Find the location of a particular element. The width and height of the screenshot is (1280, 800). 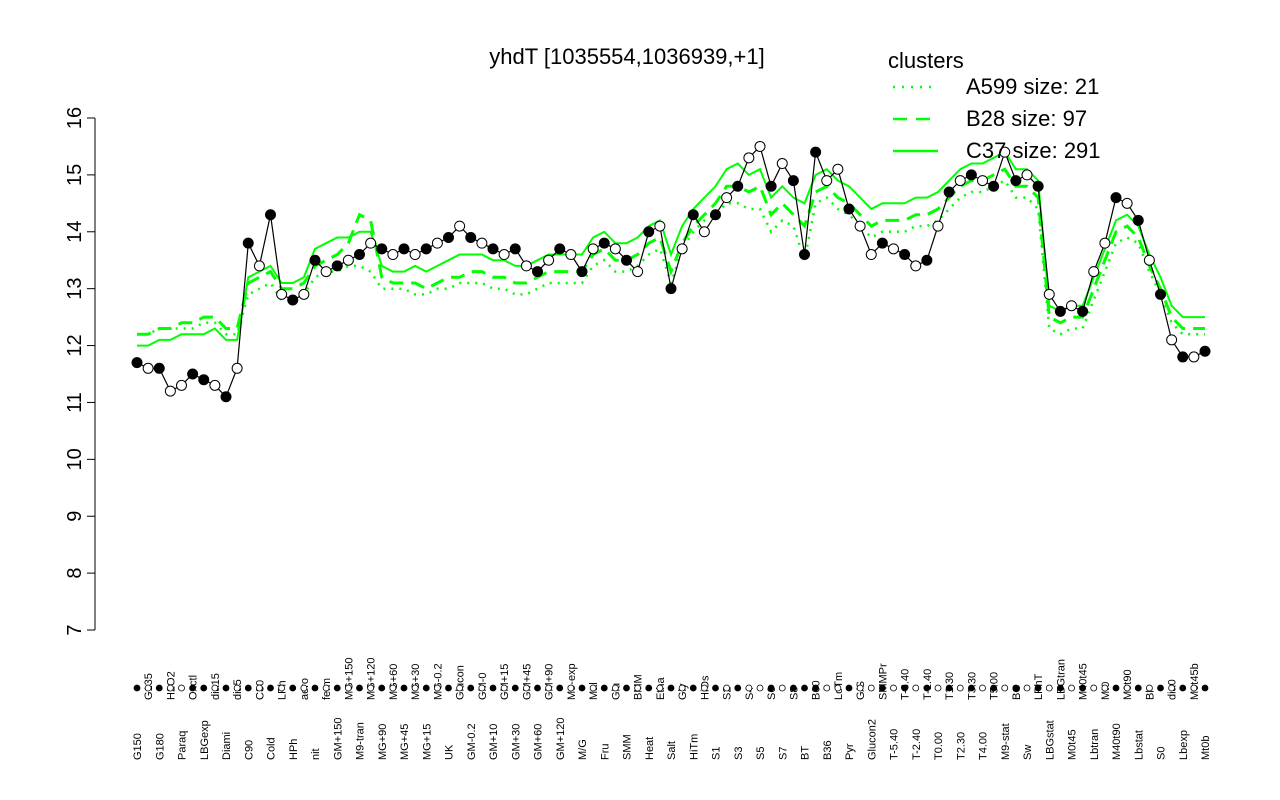

x-tick-label: Lbstat is located at coordinates (1139, 745).